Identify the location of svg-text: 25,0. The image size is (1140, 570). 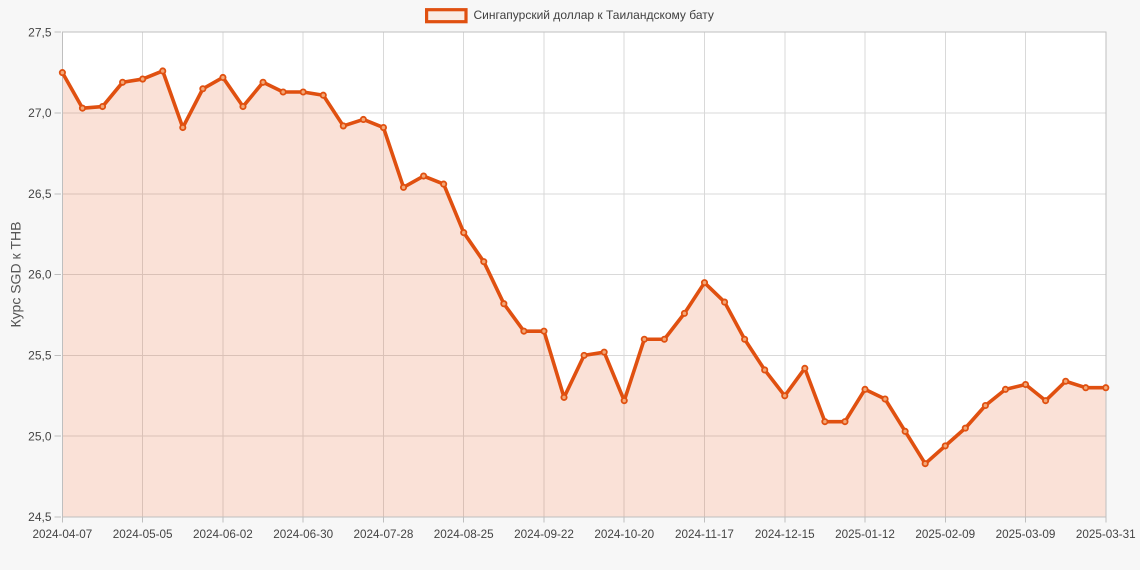
(40, 436).